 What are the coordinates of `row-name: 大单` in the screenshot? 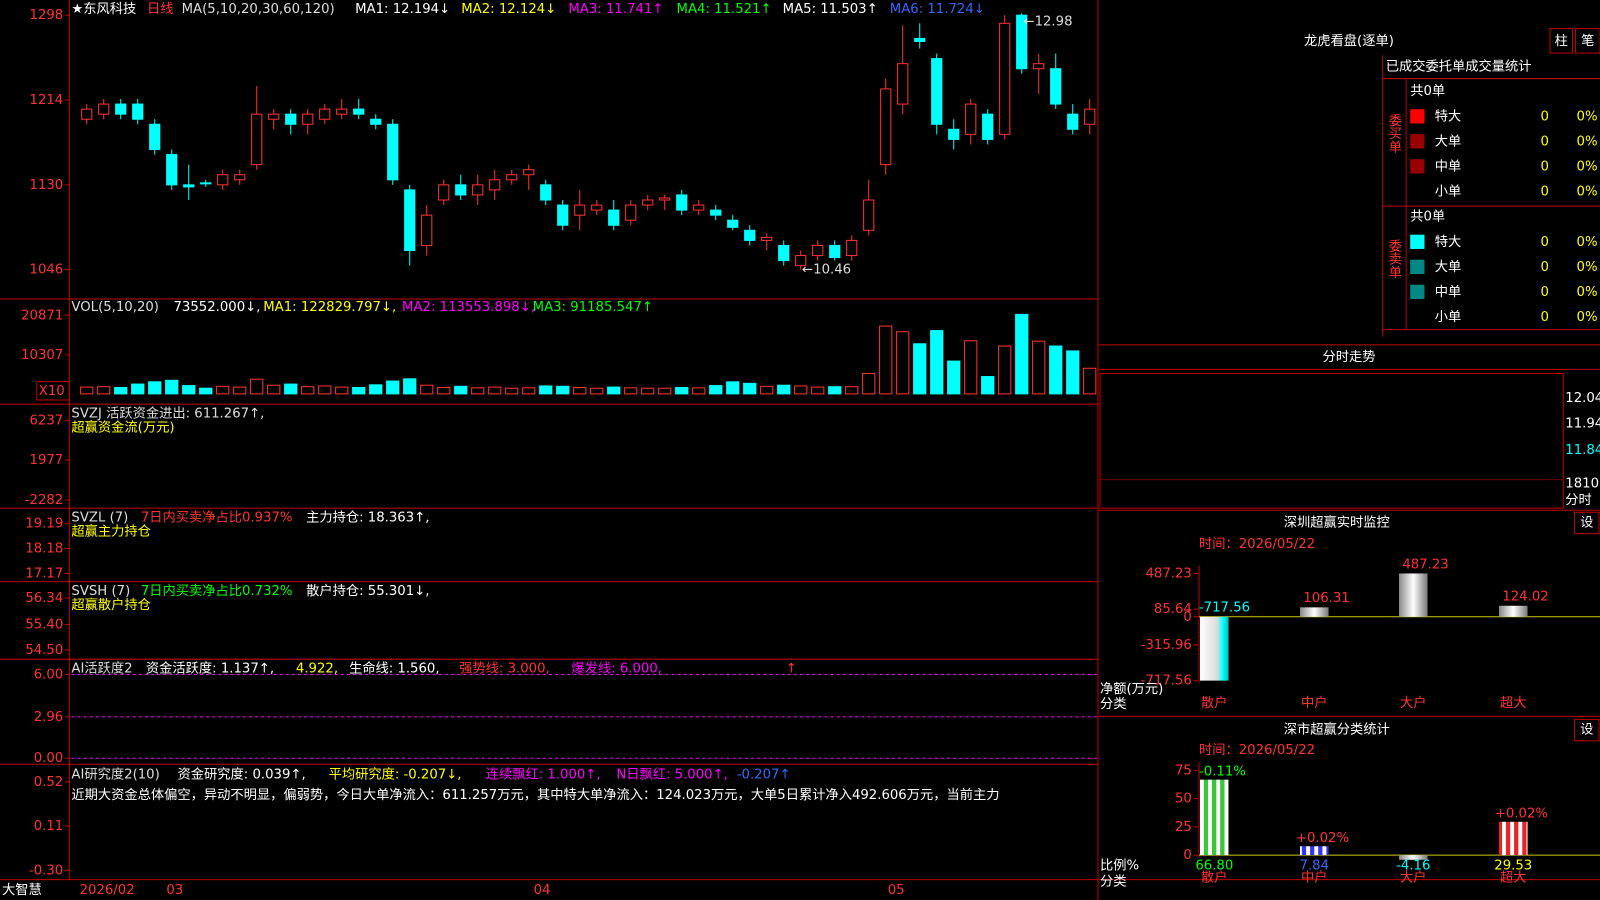 It's located at (1448, 267).